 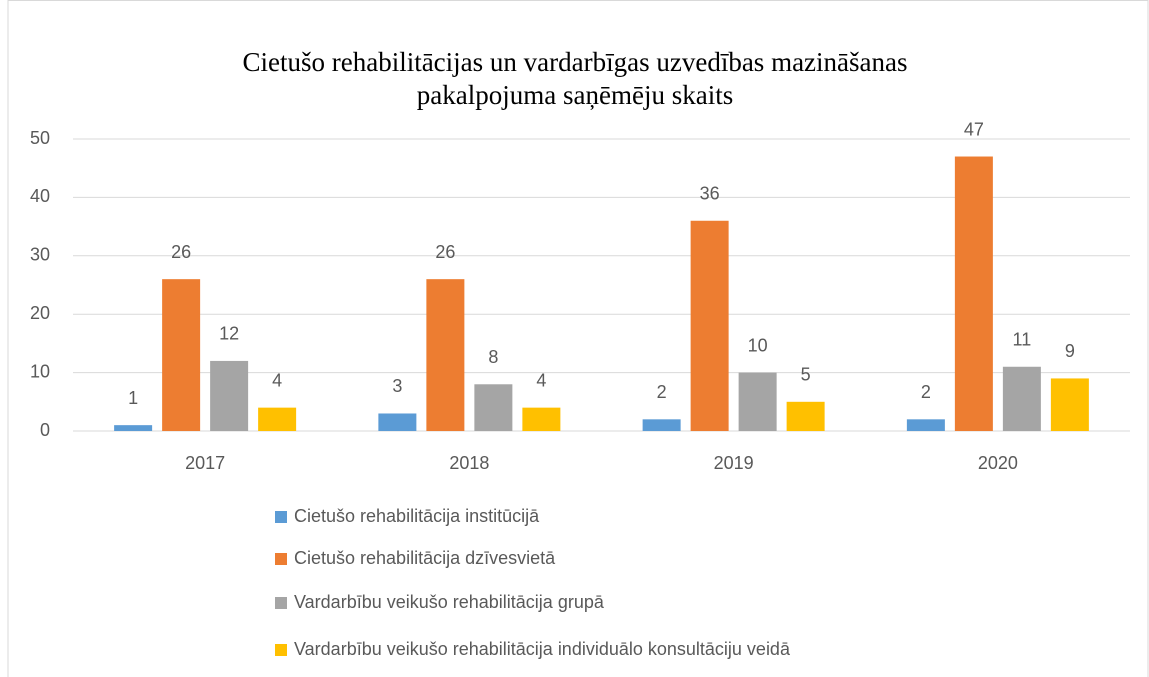 What do you see at coordinates (397, 386) in the screenshot?
I see `data-label: 3` at bounding box center [397, 386].